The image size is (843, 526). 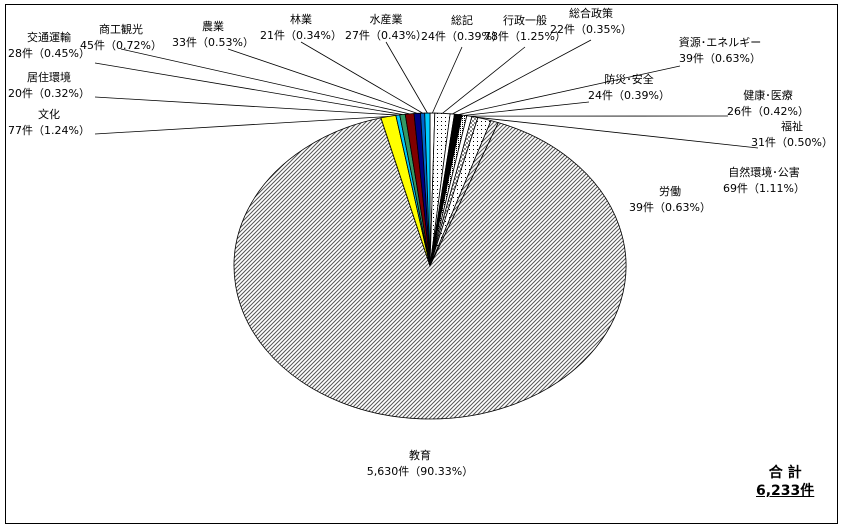 I want to click on slice-name: 総合政策, so click(x=591, y=13).